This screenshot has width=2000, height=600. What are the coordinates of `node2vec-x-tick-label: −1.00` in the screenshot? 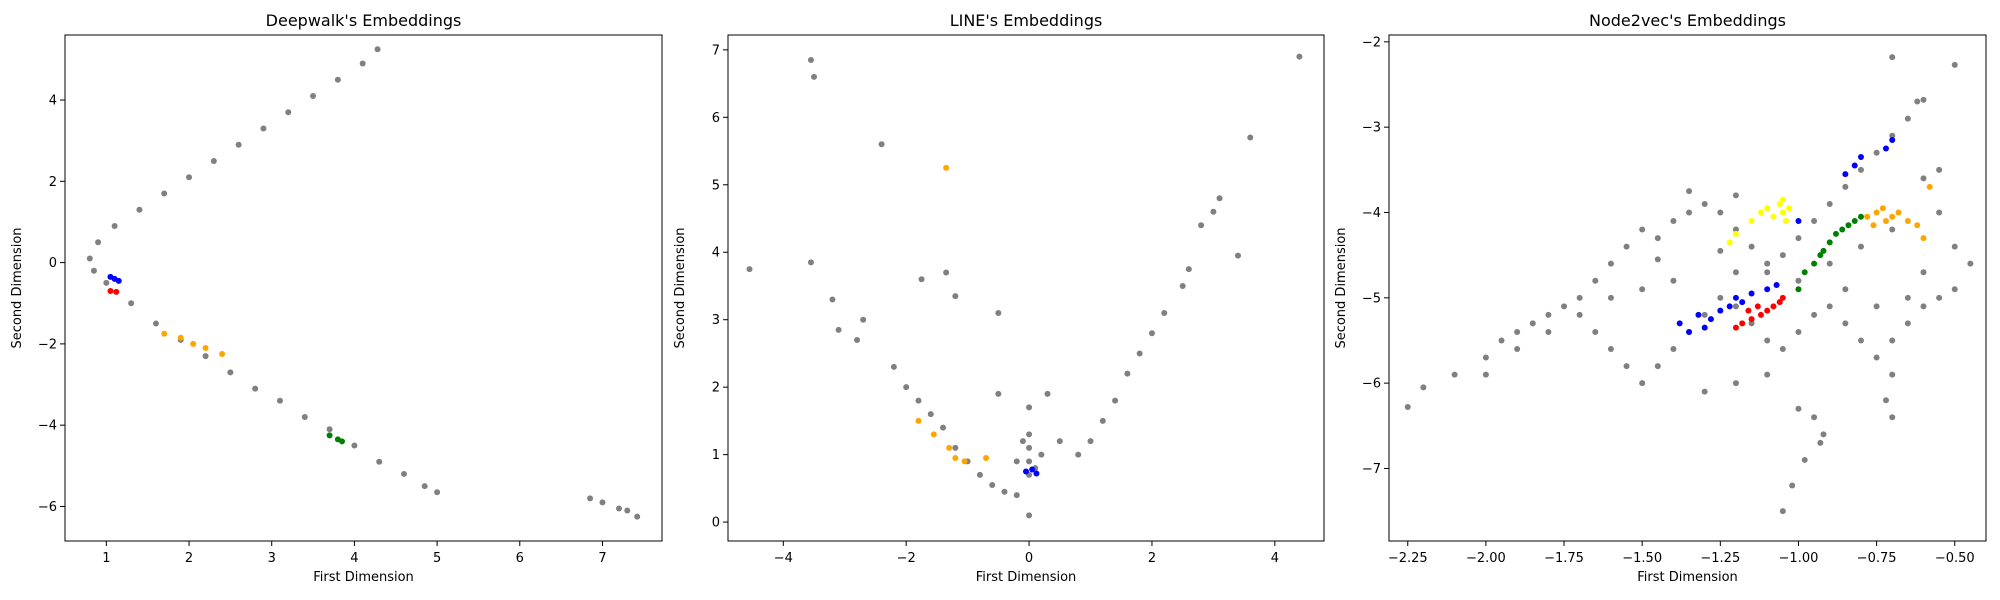 It's located at (1799, 558).